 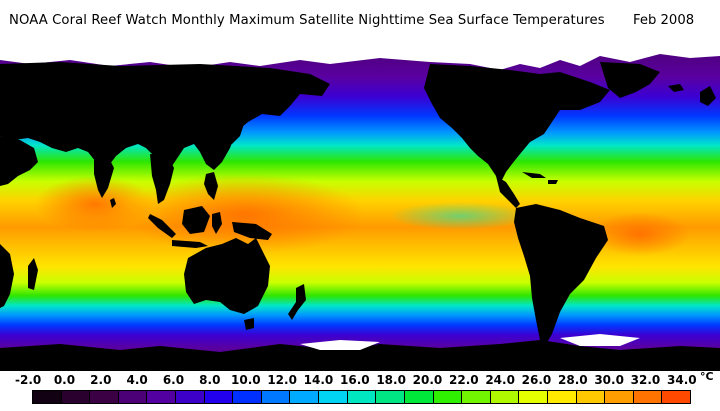 What do you see at coordinates (360, 57) in the screenshot?
I see `arctic-ice` at bounding box center [360, 57].